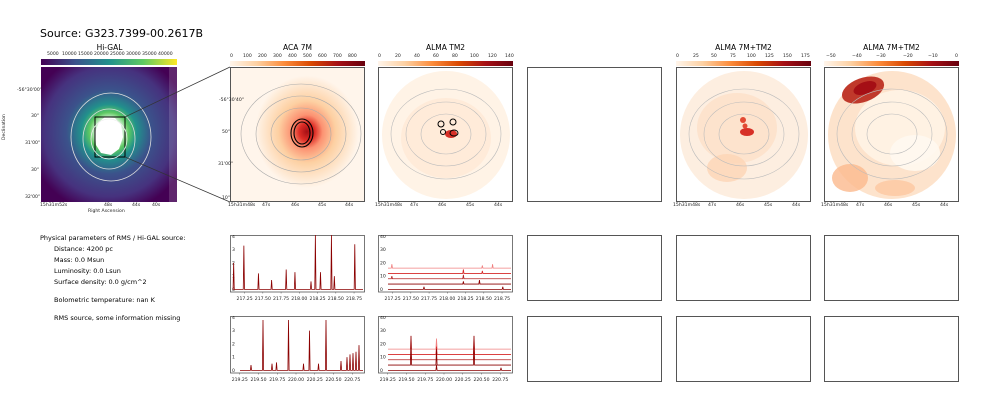 Image resolution: width=1000 pixels, height=405 pixels. Describe the element at coordinates (337, 56) in the screenshot. I see `cbar-tick: 700` at that location.